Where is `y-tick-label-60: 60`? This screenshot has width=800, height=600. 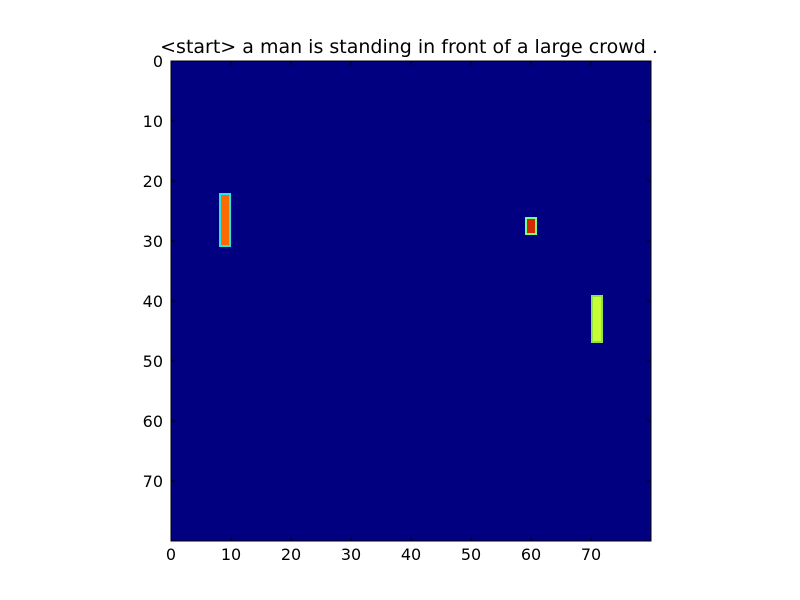 y-tick-label-60: 60 is located at coordinates (153, 421).